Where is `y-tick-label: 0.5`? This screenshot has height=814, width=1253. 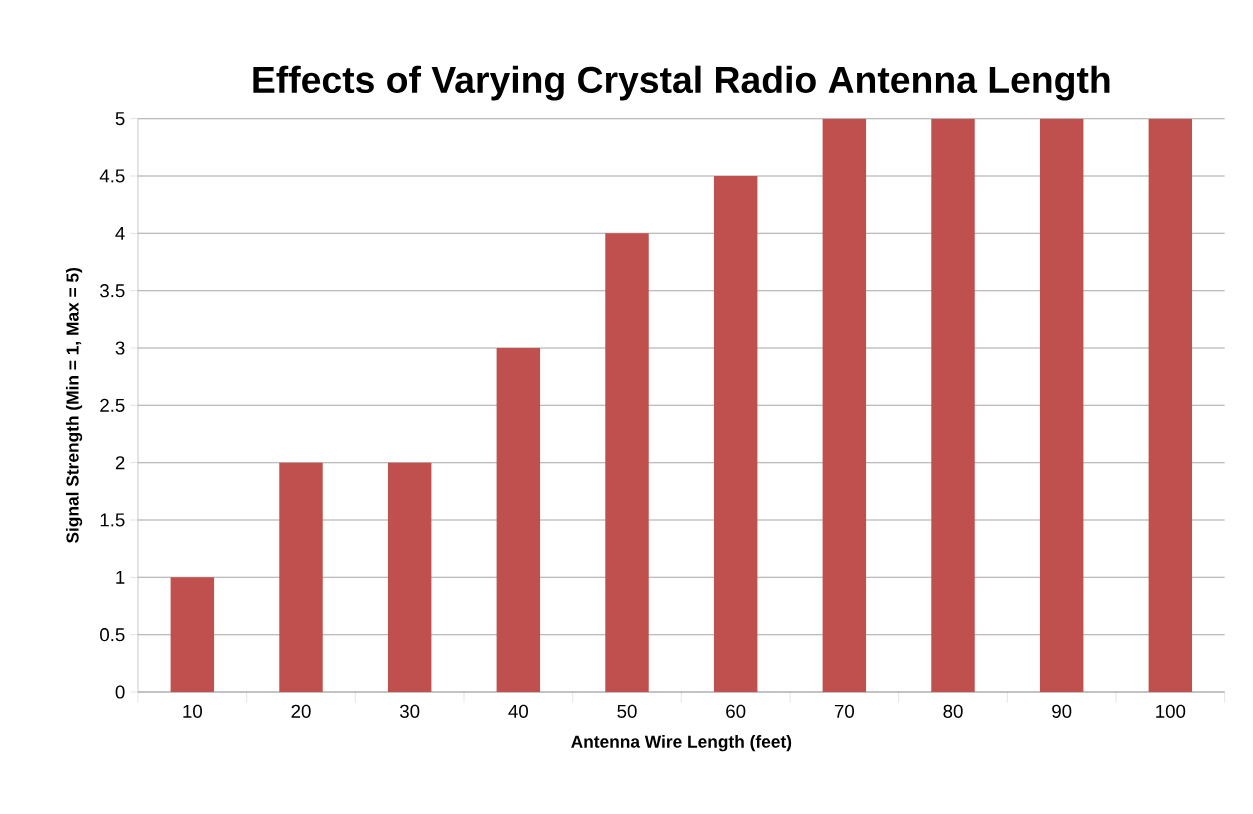
y-tick-label: 0.5 is located at coordinates (112, 635).